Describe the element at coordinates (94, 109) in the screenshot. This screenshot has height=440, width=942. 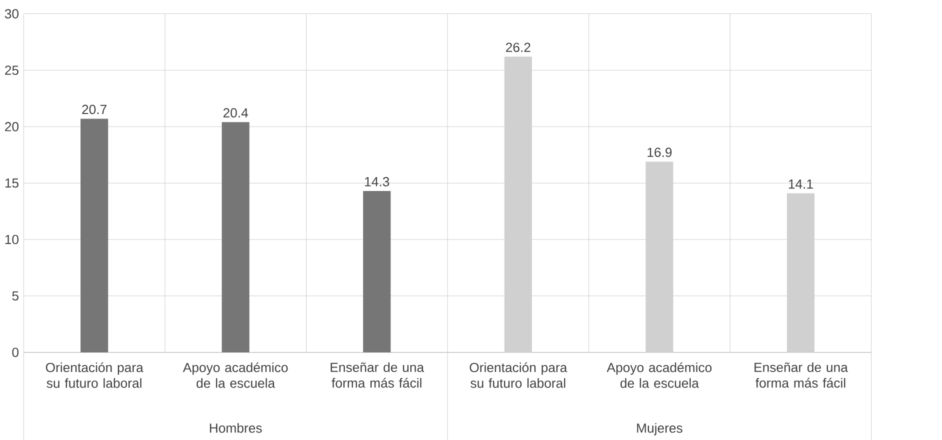
I see `data-label: 20.7` at that location.